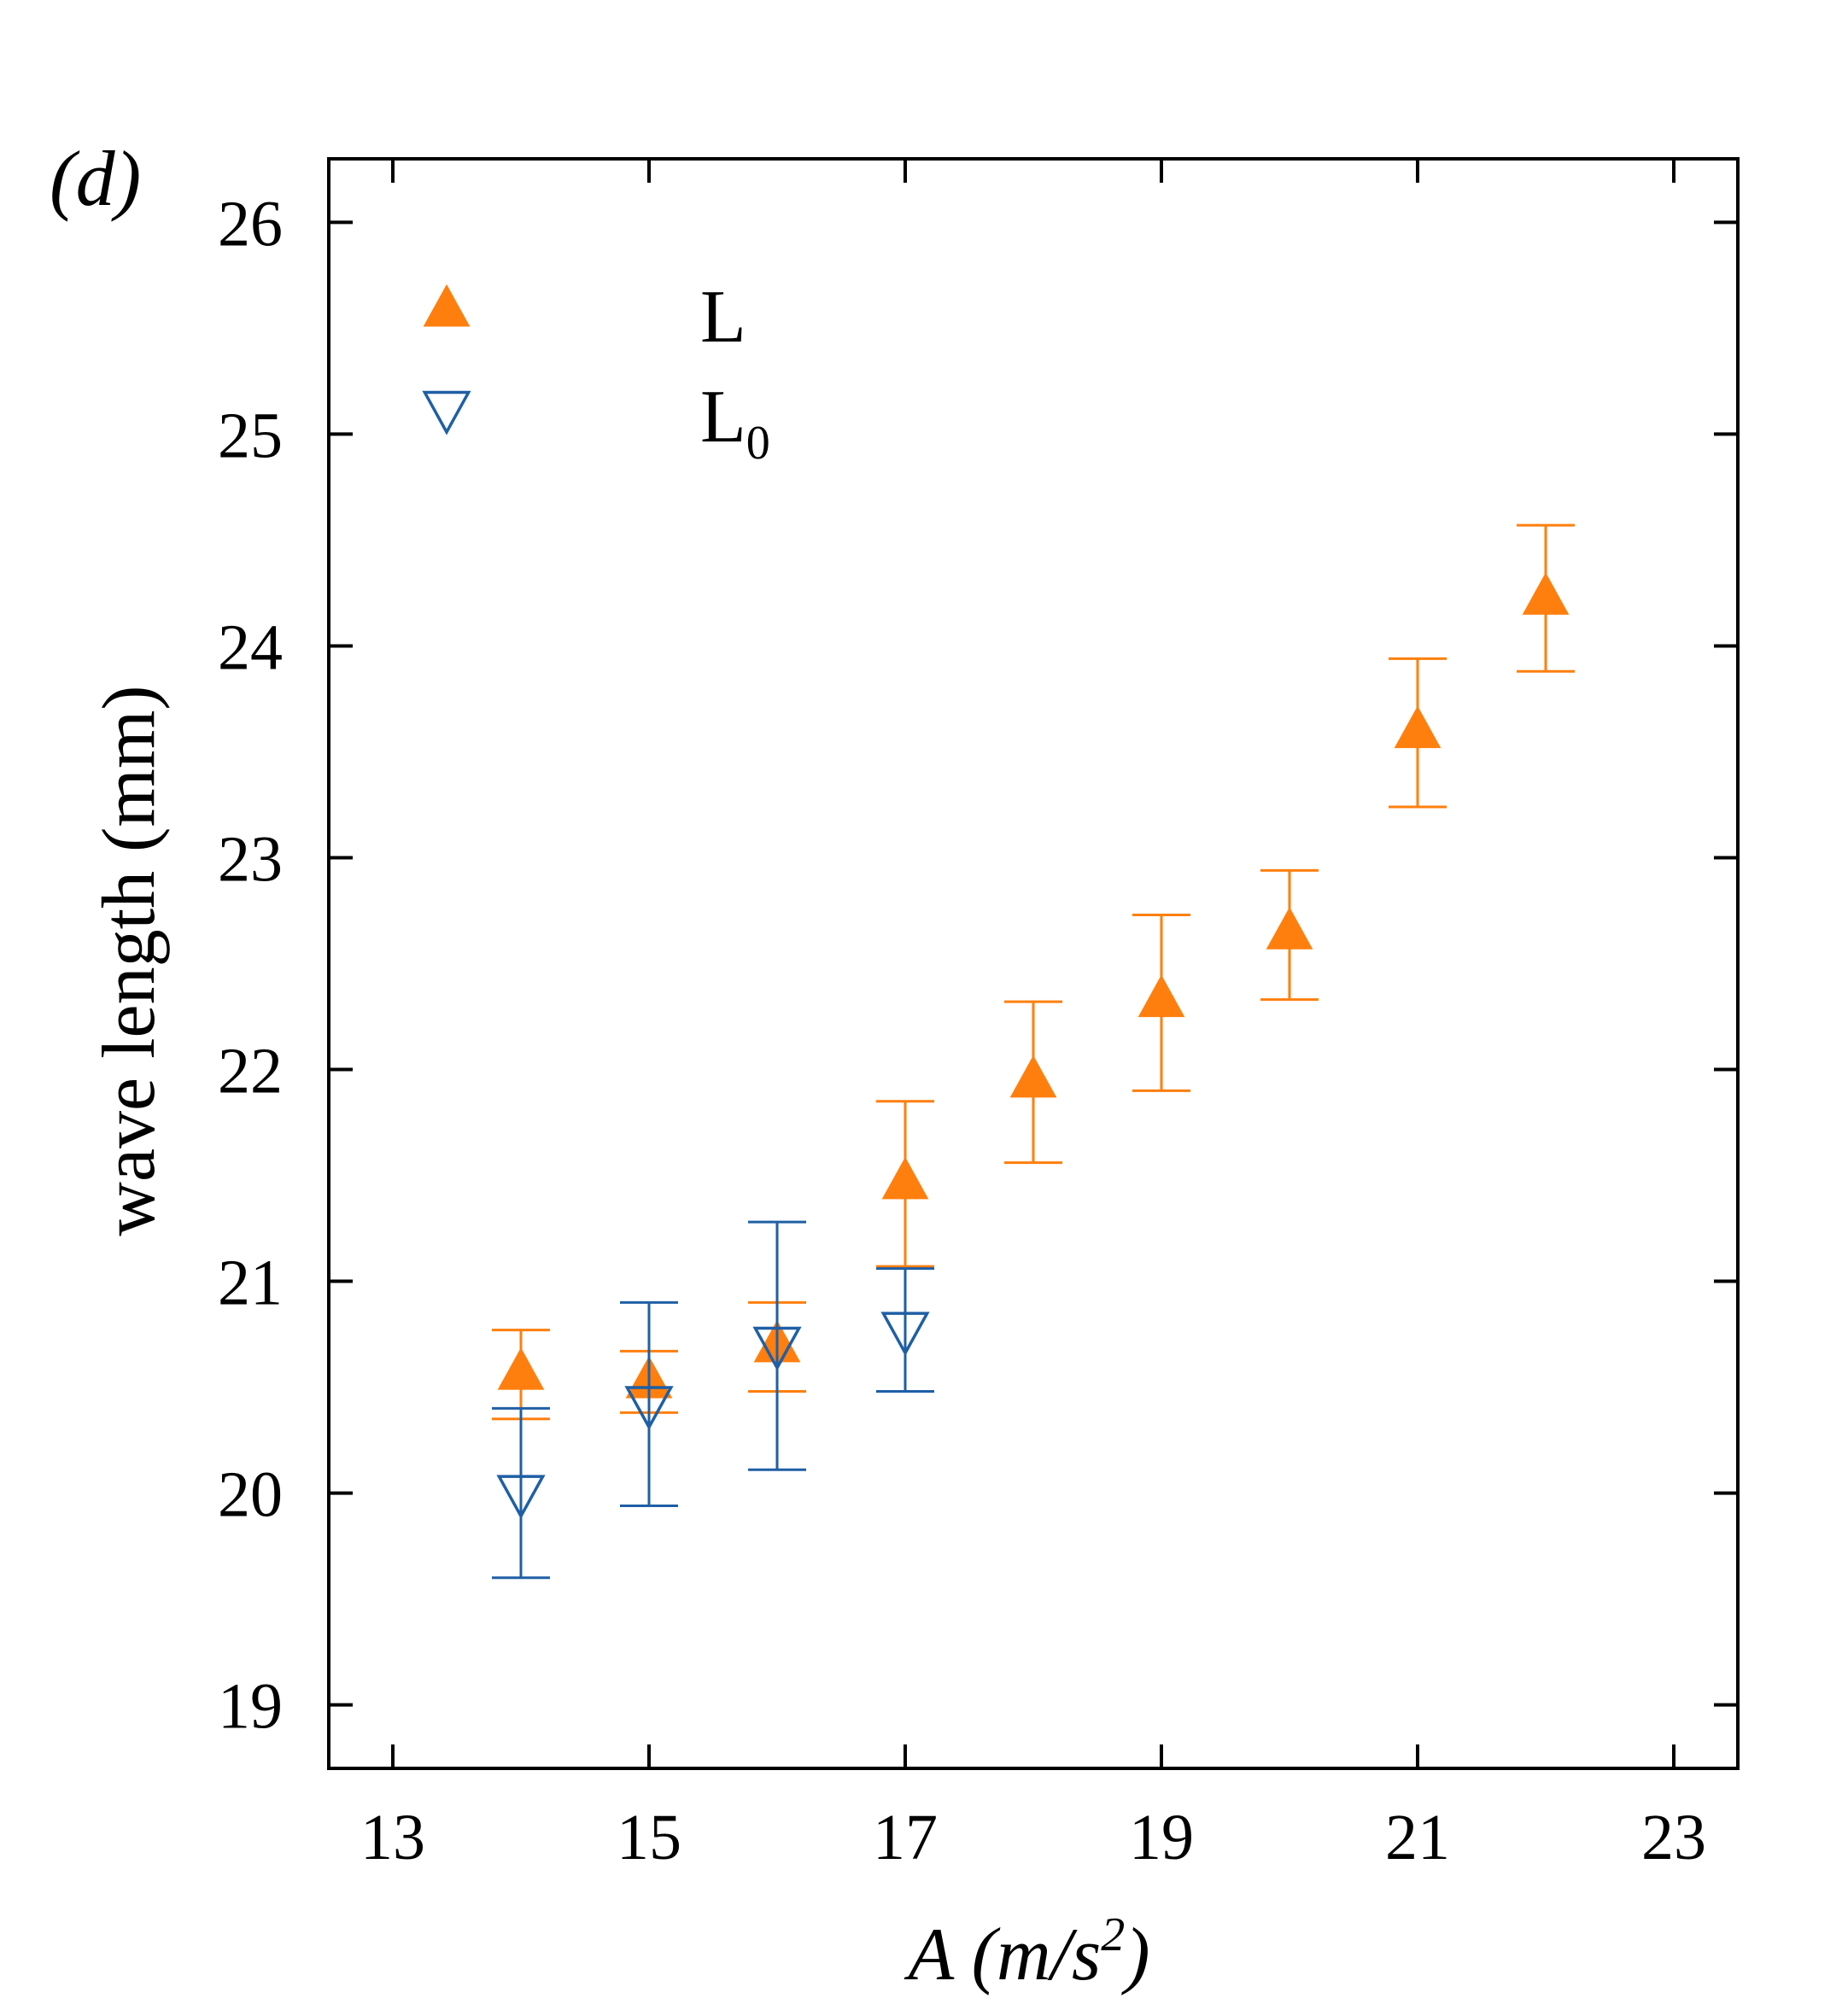 This screenshot has height=2016, width=1848. What do you see at coordinates (250, 435) in the screenshot?
I see `y-tick-label: 25` at bounding box center [250, 435].